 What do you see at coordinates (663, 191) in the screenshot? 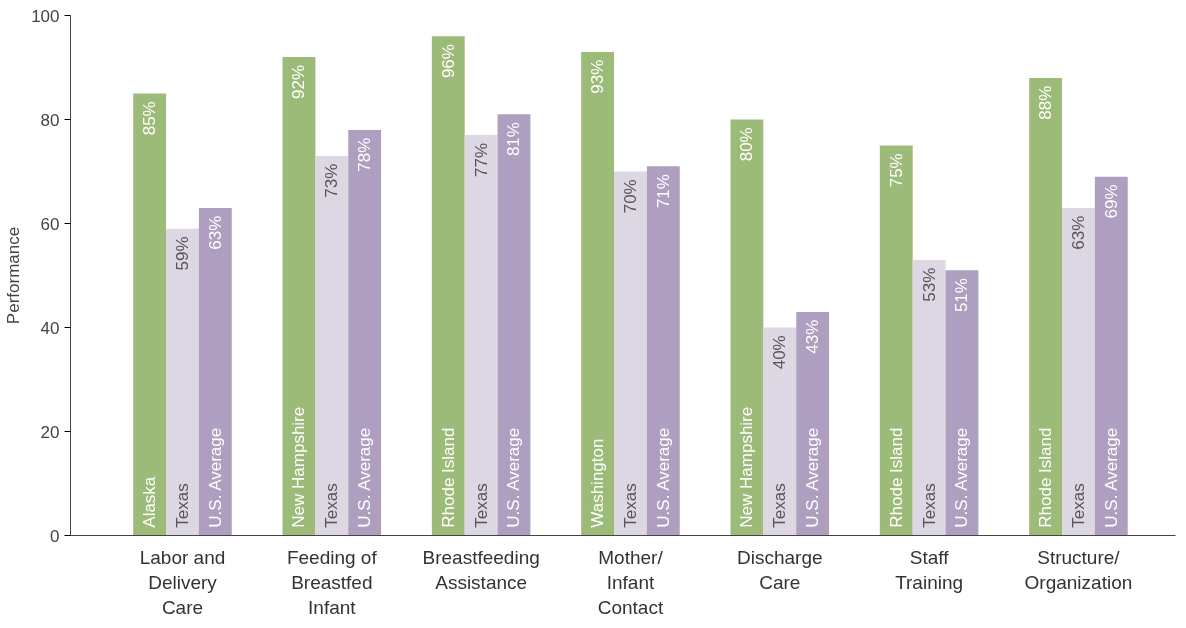
I see `data-label: 71%` at bounding box center [663, 191].